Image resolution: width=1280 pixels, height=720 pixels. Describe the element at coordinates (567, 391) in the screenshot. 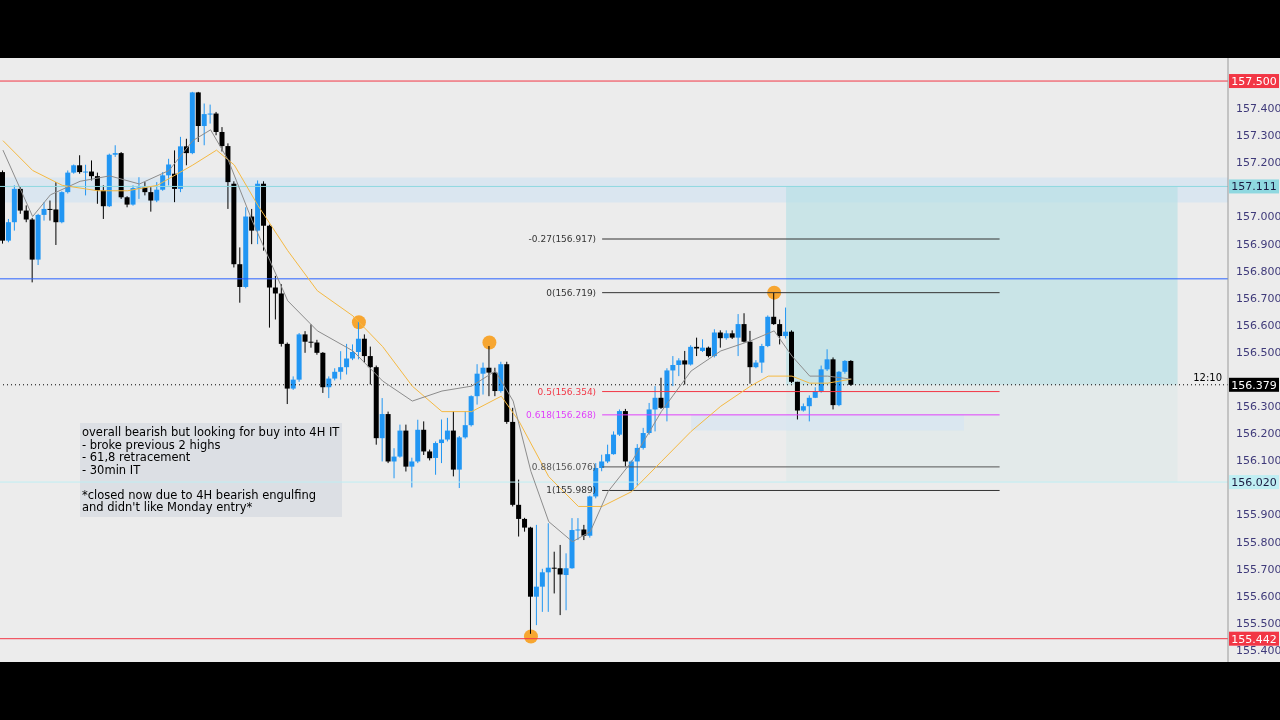

I see `ref-line-label: 0.5(156.354)` at that location.